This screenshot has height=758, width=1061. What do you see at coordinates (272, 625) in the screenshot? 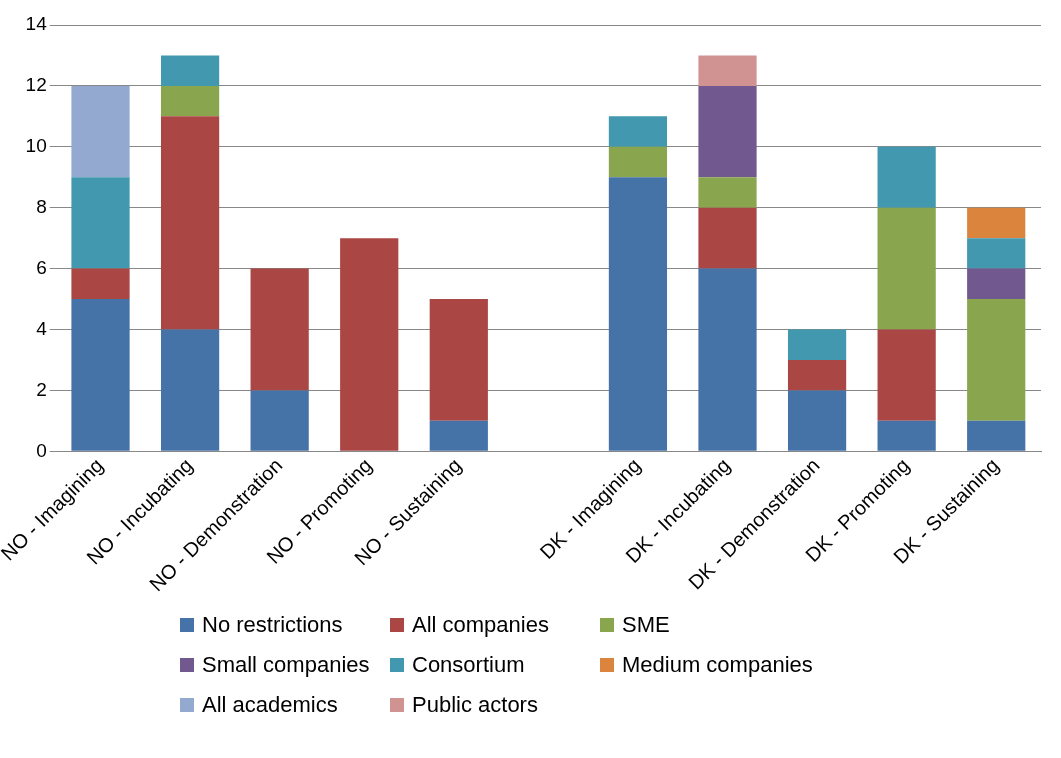
I see `legend-label: No restrictions` at bounding box center [272, 625].